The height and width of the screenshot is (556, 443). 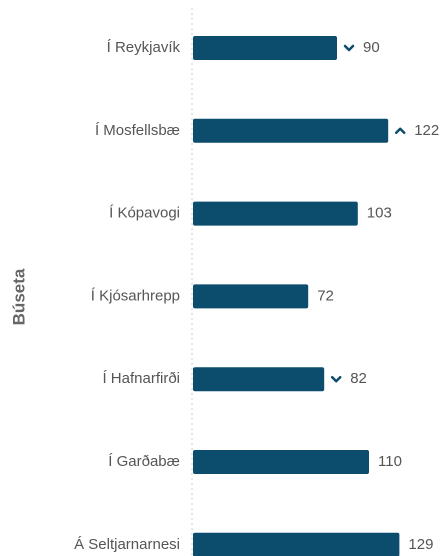 What do you see at coordinates (144, 213) in the screenshot?
I see `category-label: Í Kópavogi` at bounding box center [144, 213].